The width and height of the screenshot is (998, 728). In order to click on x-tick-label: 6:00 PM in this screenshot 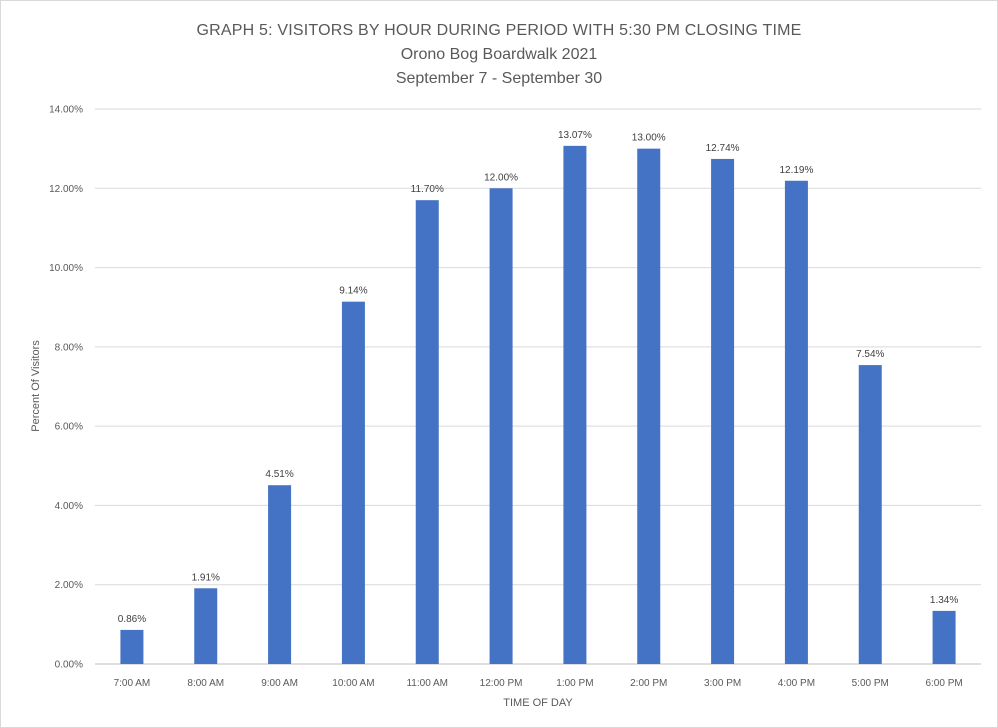, I will do `click(943, 683)`.